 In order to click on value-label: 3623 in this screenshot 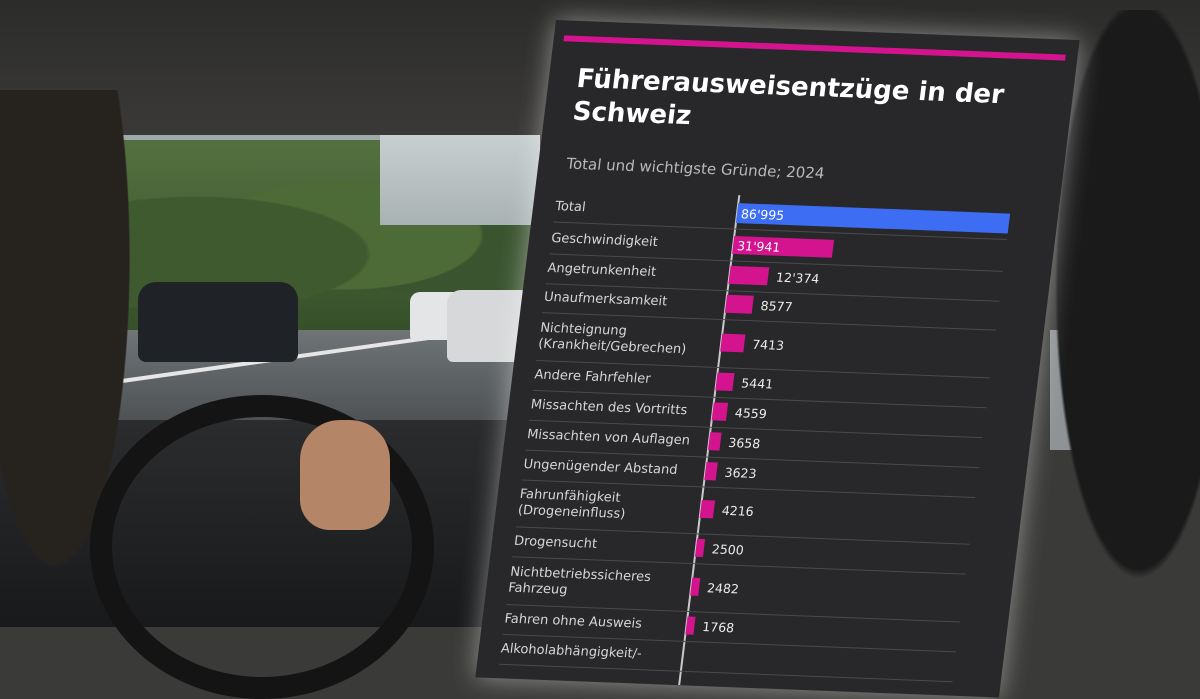, I will do `click(741, 473)`.